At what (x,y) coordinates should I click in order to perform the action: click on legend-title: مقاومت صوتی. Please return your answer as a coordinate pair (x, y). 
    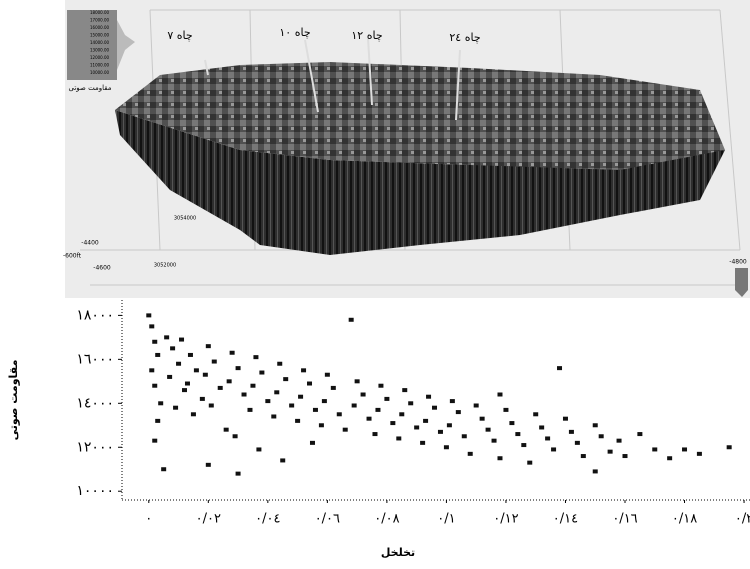
    Looking at the image, I should click on (90, 88).